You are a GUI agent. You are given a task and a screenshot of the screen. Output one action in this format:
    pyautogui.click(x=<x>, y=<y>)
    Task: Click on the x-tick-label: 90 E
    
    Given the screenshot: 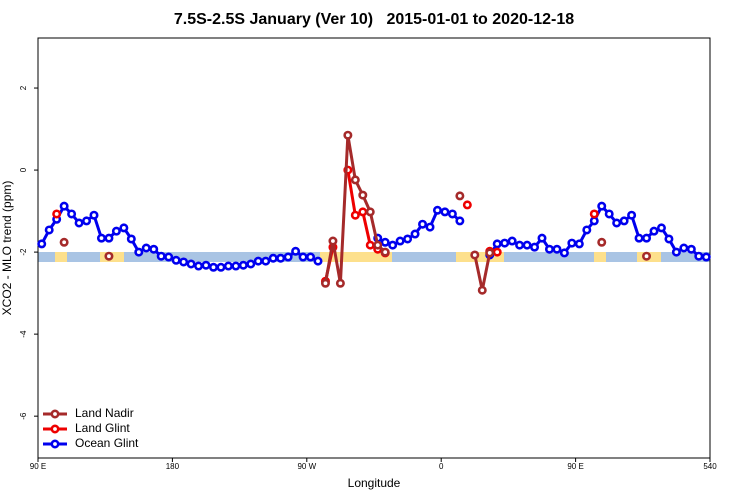 What is the action you would take?
    pyautogui.click(x=575, y=466)
    